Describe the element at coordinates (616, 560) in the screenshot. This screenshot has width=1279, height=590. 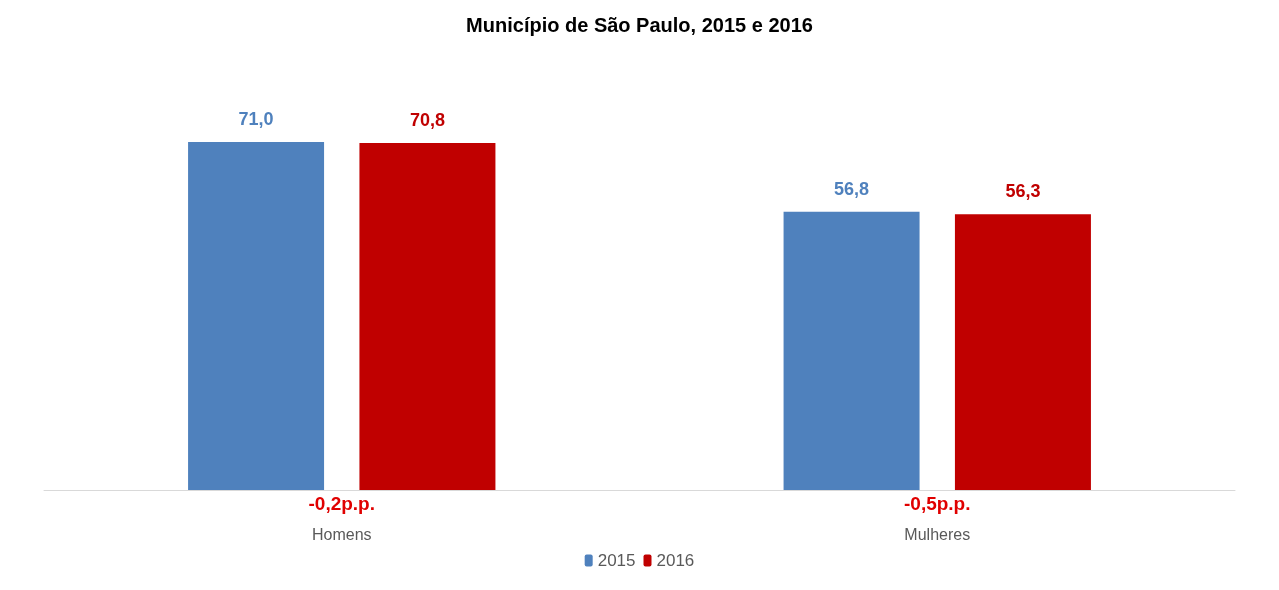
I see `legend-label: 2015` at that location.